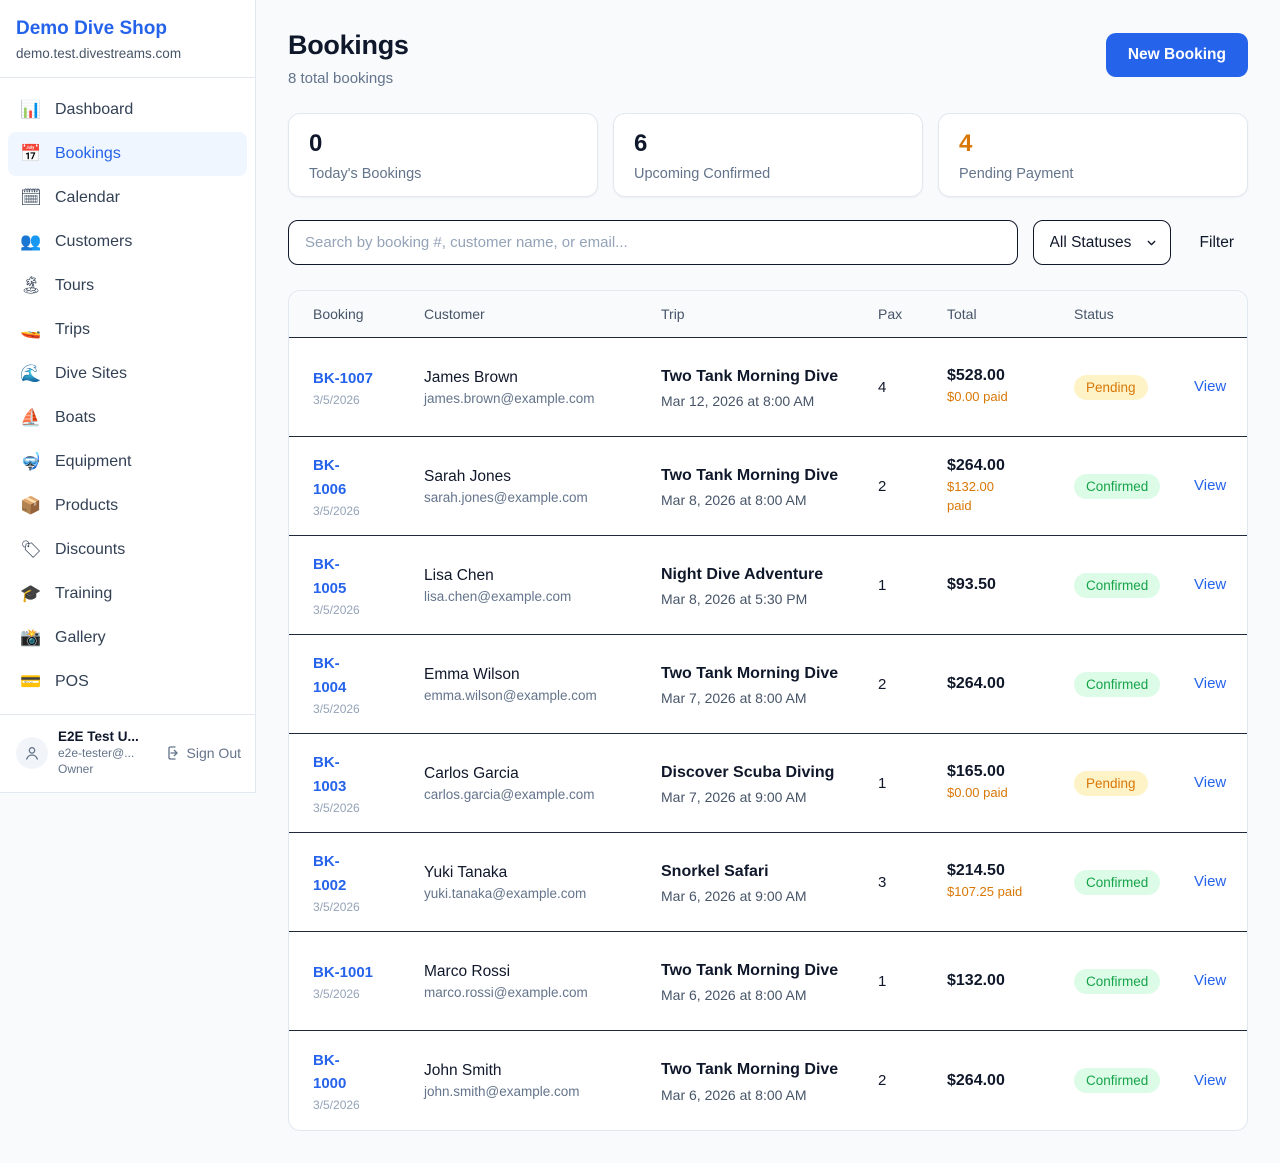 This screenshot has height=1163, width=1280. I want to click on stat-value: 4, so click(966, 143).